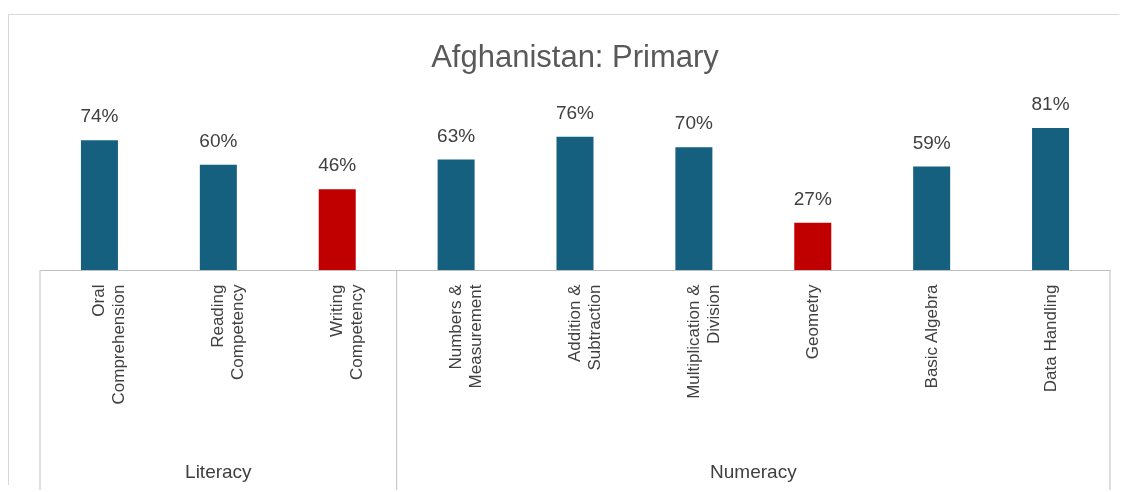  I want to click on data-label: 70%, so click(694, 123).